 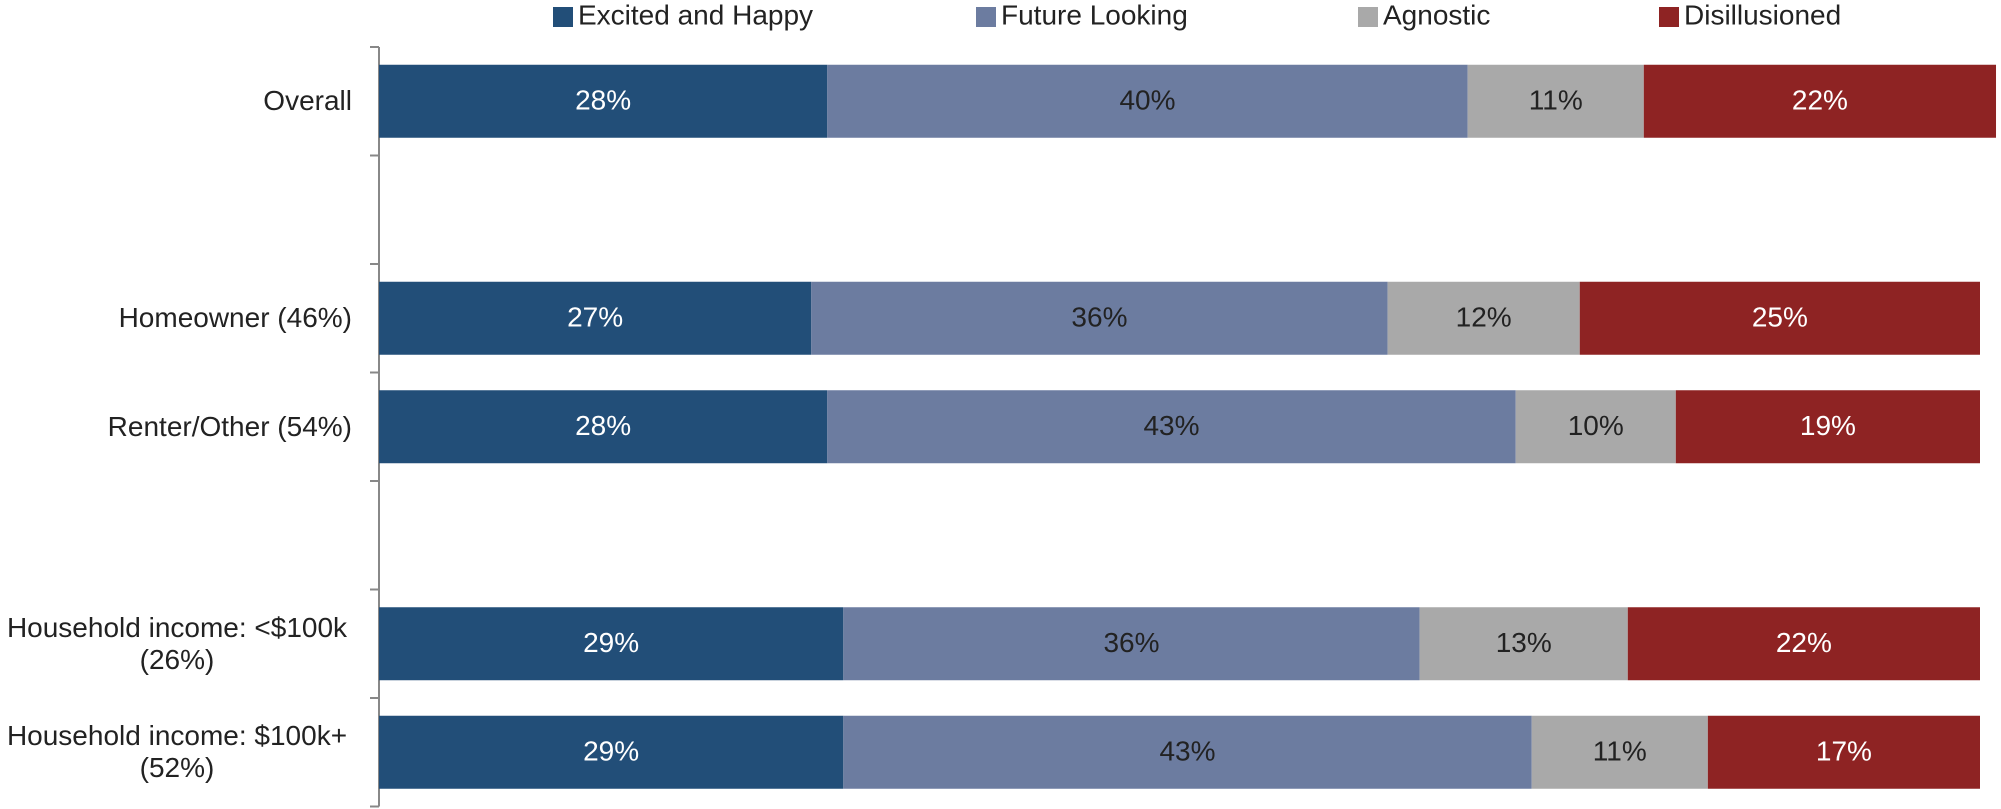 What do you see at coordinates (1436, 15) in the screenshot?
I see `legend-label: Agnostic` at bounding box center [1436, 15].